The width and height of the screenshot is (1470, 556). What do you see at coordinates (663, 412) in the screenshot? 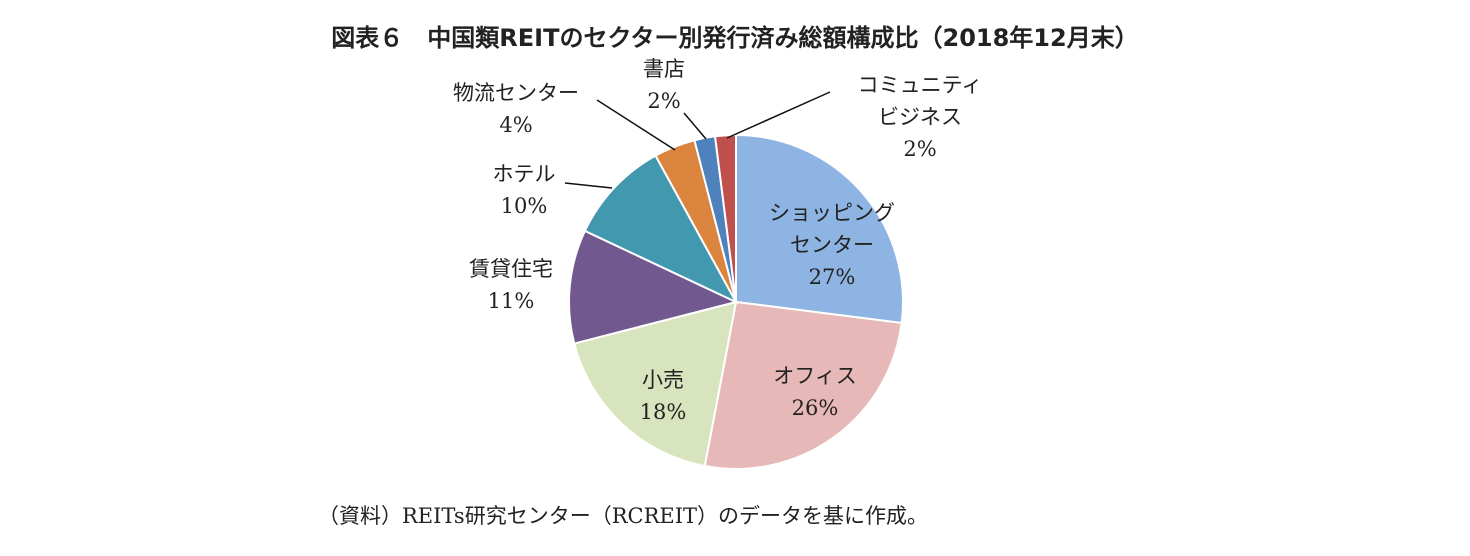
I see `slice-percent: 18%` at bounding box center [663, 412].